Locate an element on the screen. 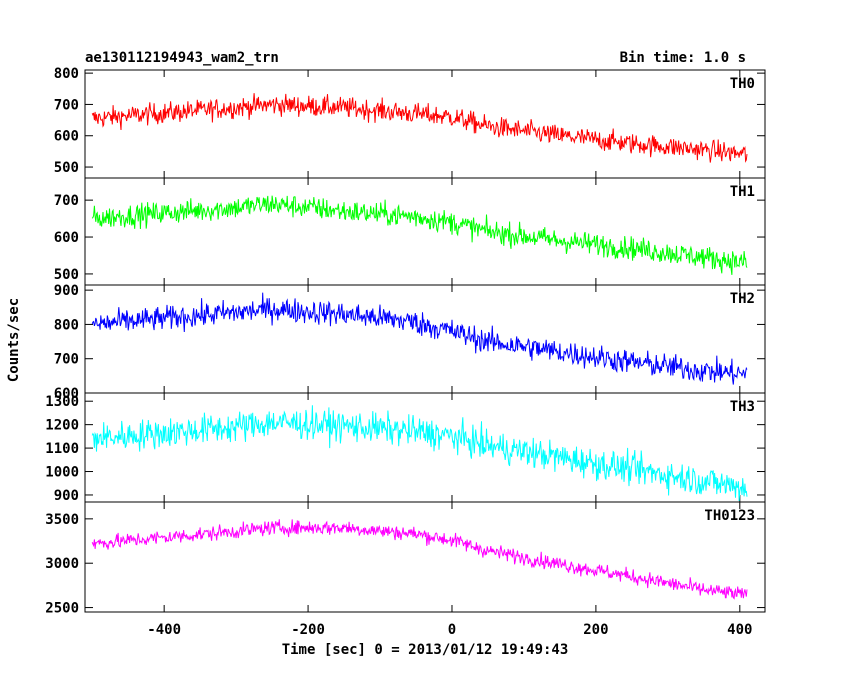 The image size is (850, 680). x-tick-label: 200 is located at coordinates (595, 630).